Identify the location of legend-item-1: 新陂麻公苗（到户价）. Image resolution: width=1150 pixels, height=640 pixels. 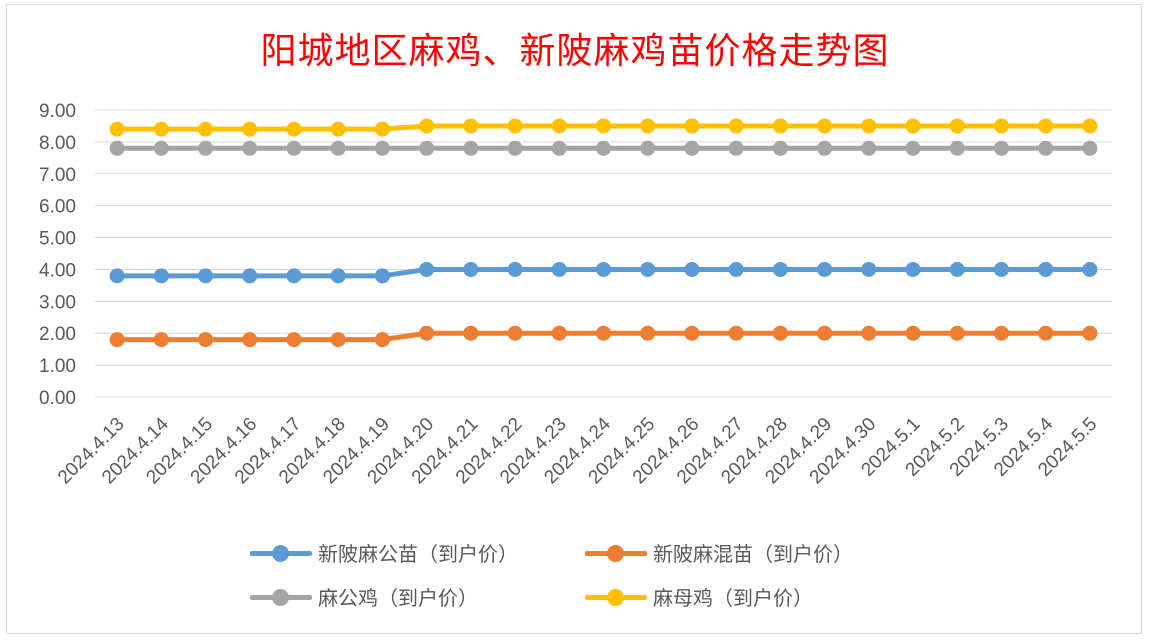
(384, 552).